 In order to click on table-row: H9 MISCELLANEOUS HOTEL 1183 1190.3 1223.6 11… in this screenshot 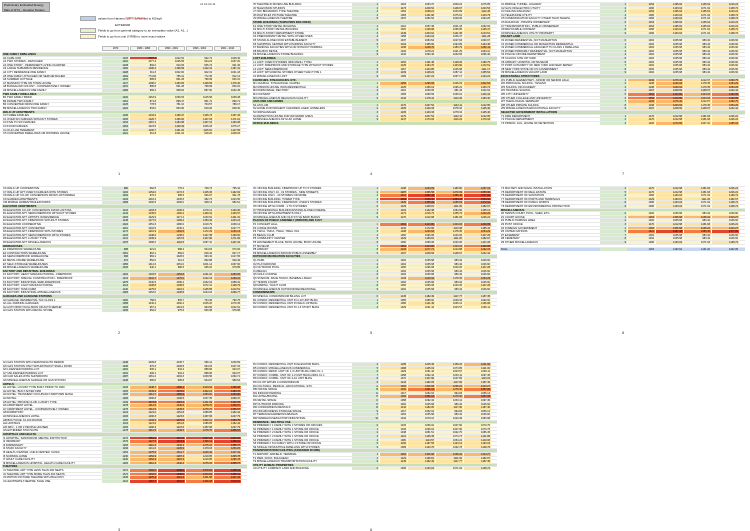, I will do `click(124, 416)`.